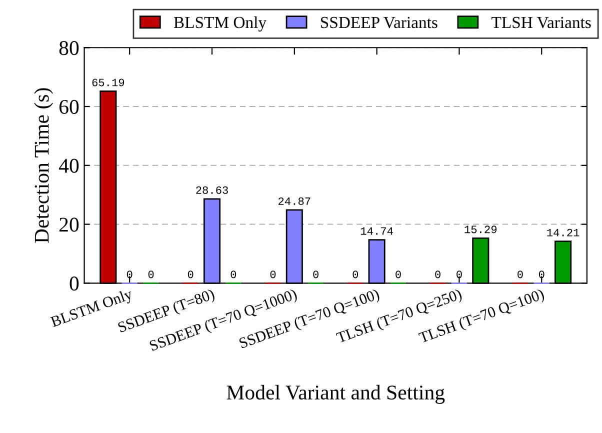 Image resolution: width=602 pixels, height=433 pixels. I want to click on data-label: 14.21, so click(563, 232).